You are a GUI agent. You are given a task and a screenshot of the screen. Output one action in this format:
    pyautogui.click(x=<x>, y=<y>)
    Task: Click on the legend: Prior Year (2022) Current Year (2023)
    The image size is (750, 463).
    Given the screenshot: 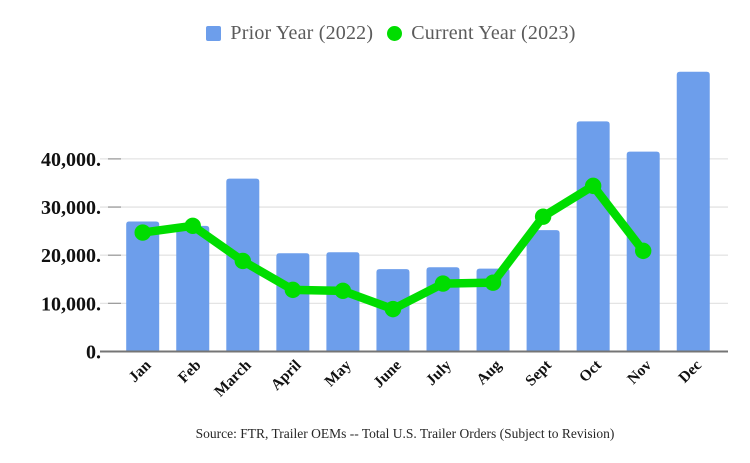 What is the action you would take?
    pyautogui.click(x=375, y=33)
    